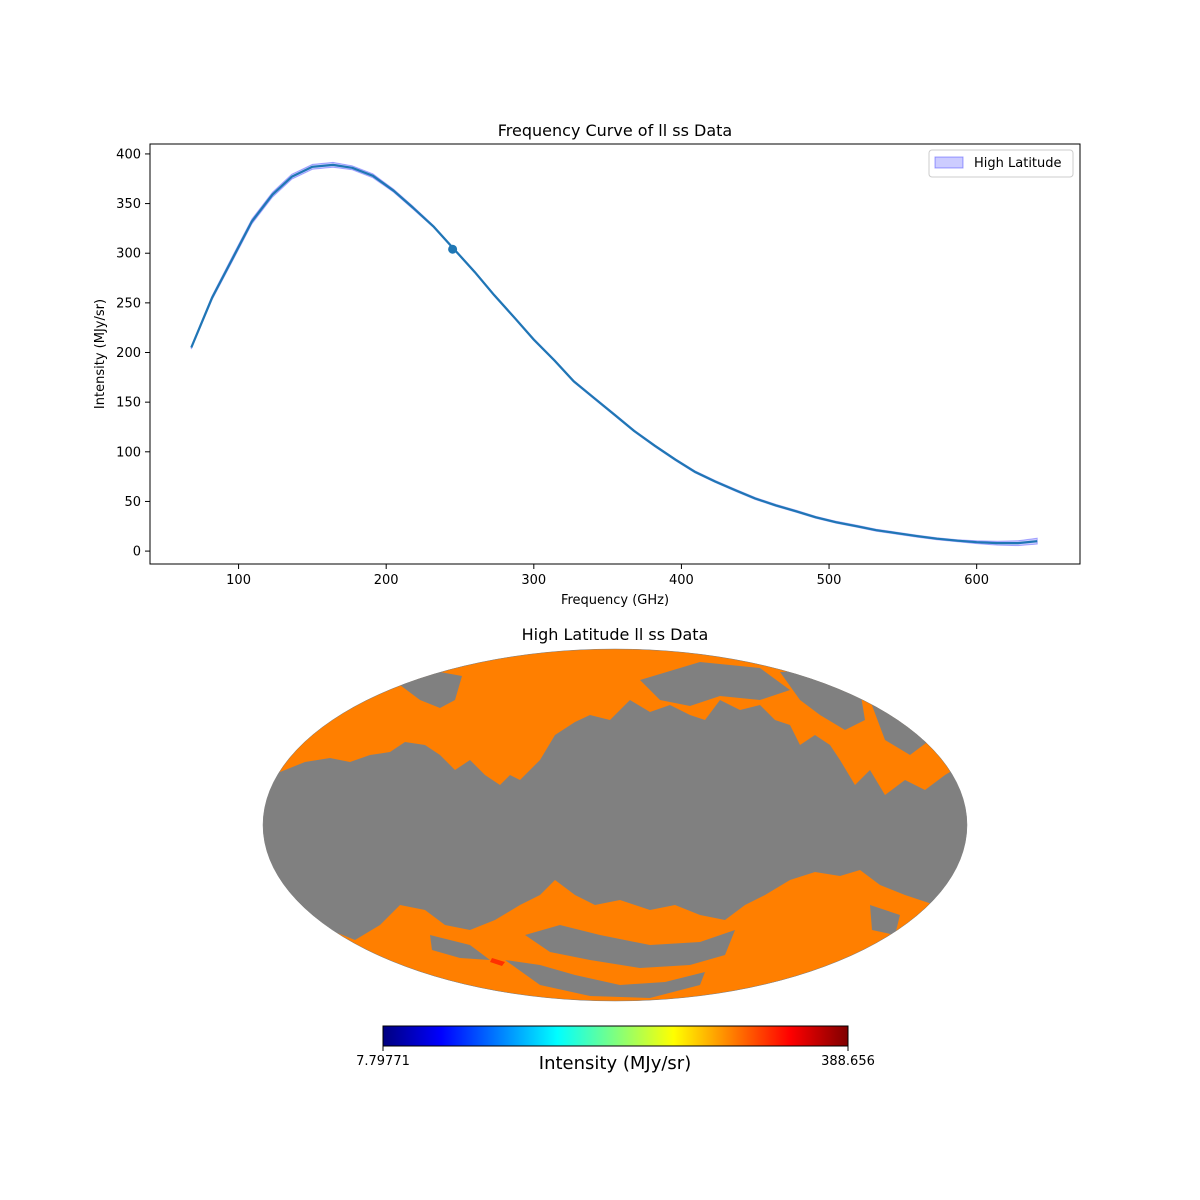 This screenshot has width=1200, height=1200. I want to click on x-tick-label-600: 600, so click(976, 580).